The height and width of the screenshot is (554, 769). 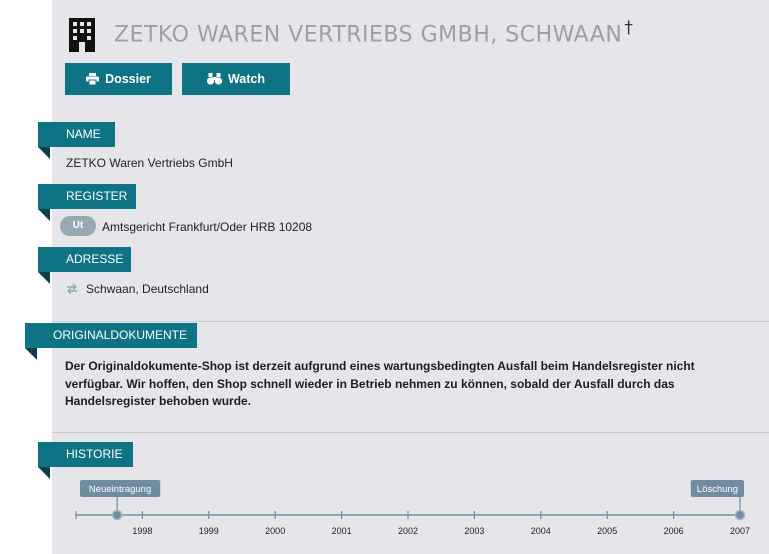 I want to click on section-tag-name: NAME, so click(x=76, y=140).